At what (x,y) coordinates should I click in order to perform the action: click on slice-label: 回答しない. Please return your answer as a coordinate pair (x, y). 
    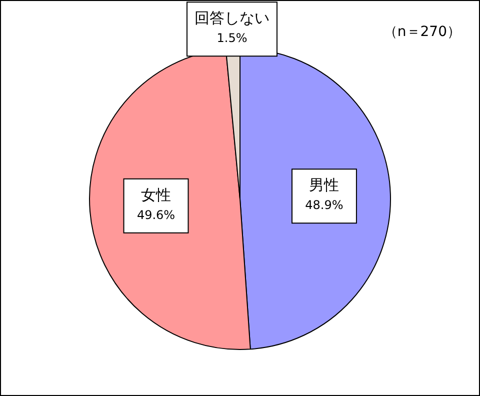
    Looking at the image, I should click on (232, 18).